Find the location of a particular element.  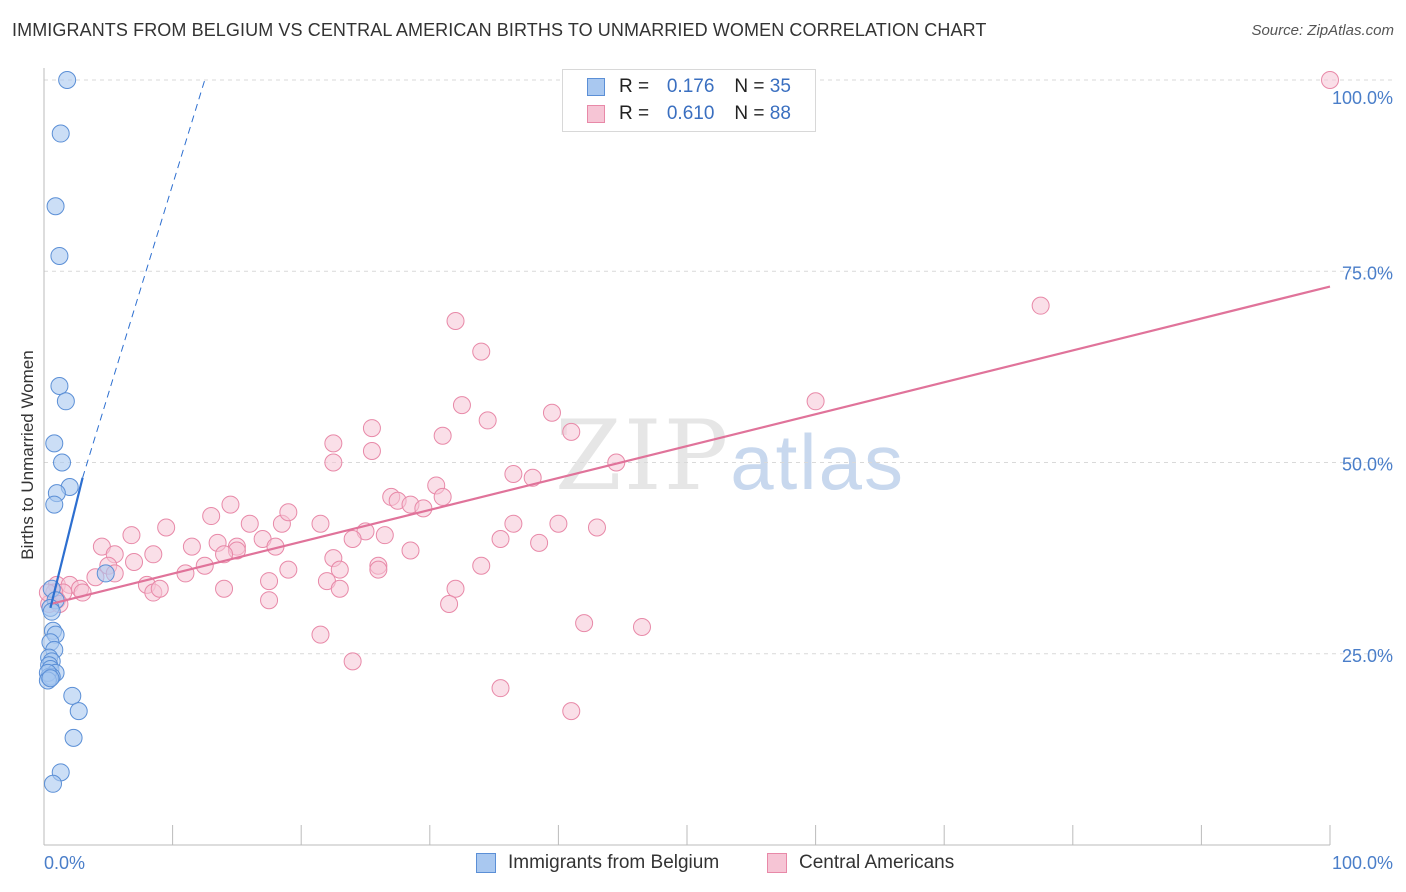

bottom-legend-swatch-belgium is located at coordinates (486, 863).